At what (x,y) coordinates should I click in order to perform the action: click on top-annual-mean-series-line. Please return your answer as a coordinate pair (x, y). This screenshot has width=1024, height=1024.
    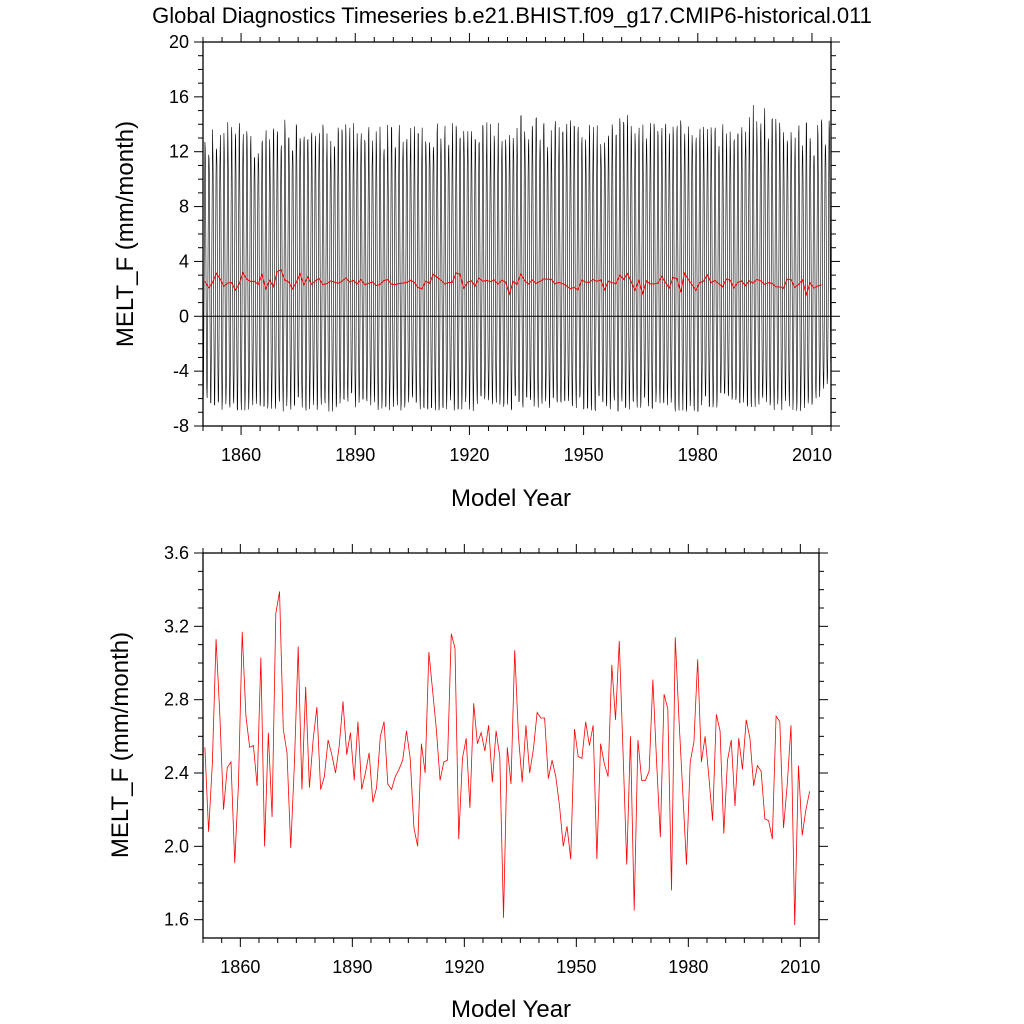
    Looking at the image, I should click on (513, 283).